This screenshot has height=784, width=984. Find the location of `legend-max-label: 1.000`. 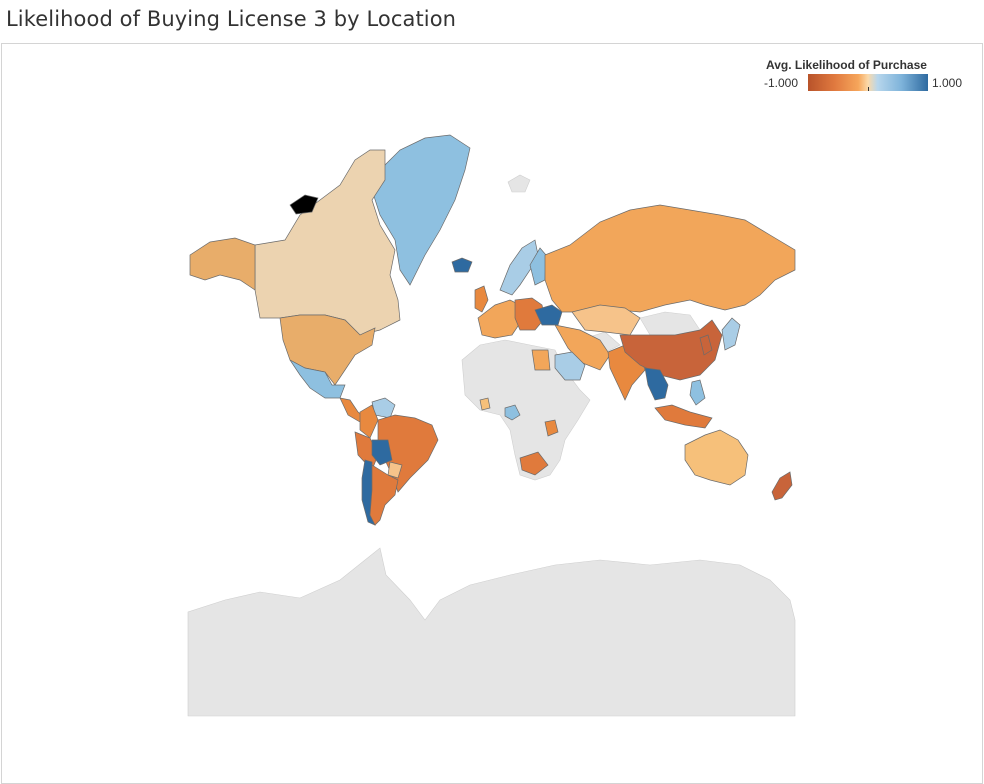

legend-max-label: 1.000 is located at coordinates (947, 82).